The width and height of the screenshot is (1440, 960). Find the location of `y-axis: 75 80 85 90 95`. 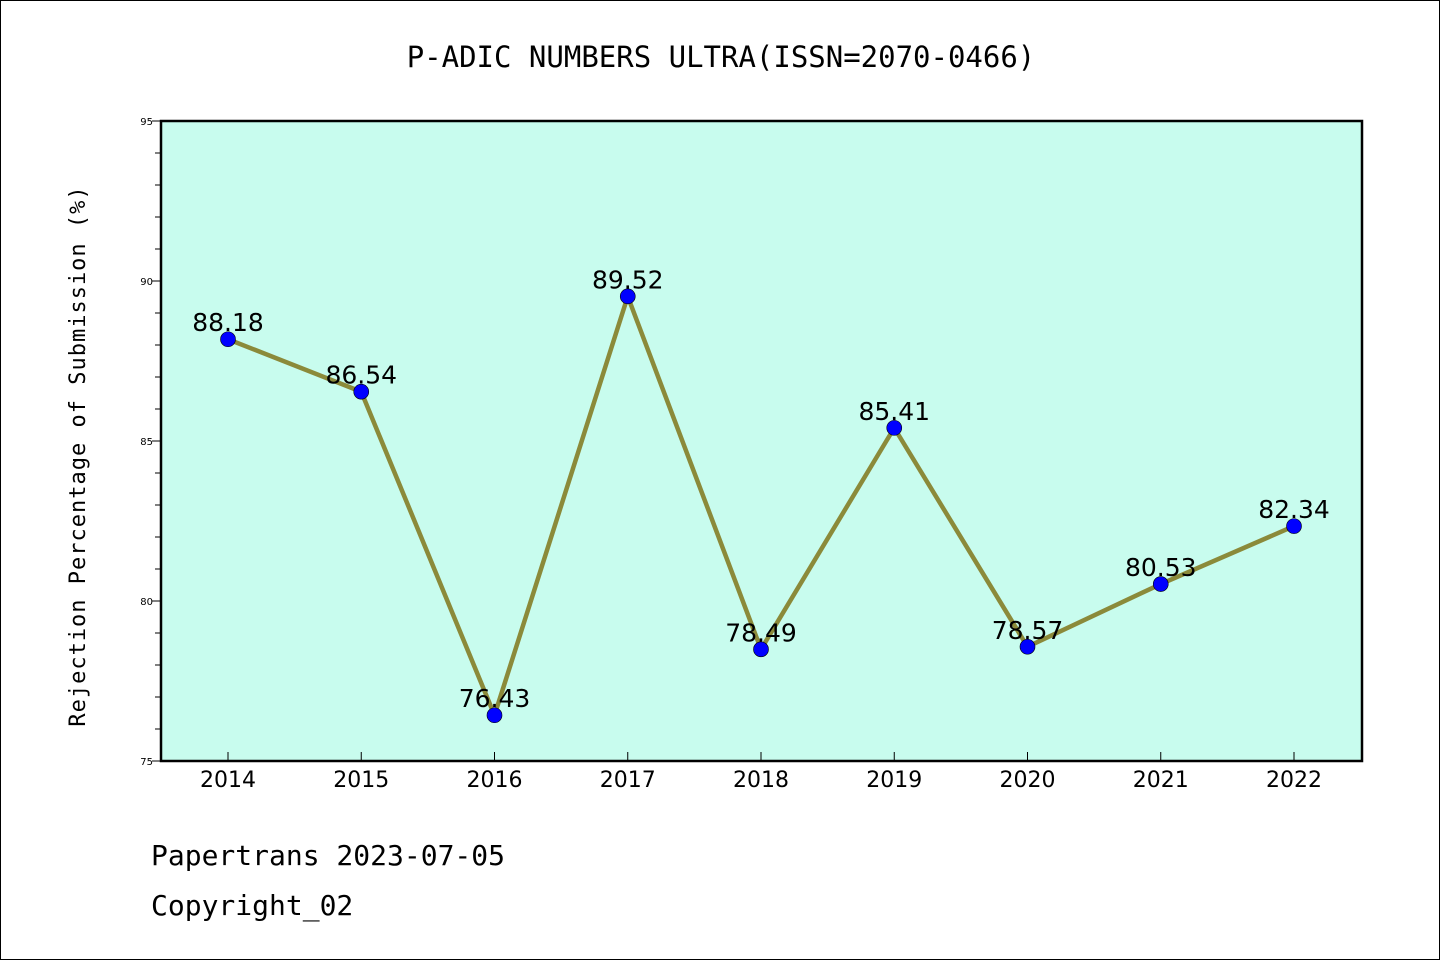

y-axis: 75 80 85 90 95 is located at coordinates (150, 442).